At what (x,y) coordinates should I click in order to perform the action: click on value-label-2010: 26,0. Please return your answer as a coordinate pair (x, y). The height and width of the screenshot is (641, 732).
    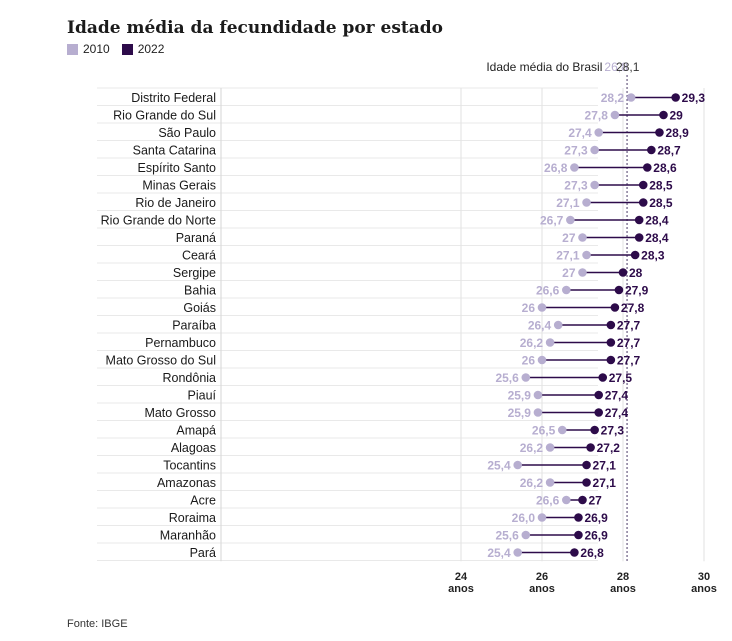
    Looking at the image, I should click on (524, 518).